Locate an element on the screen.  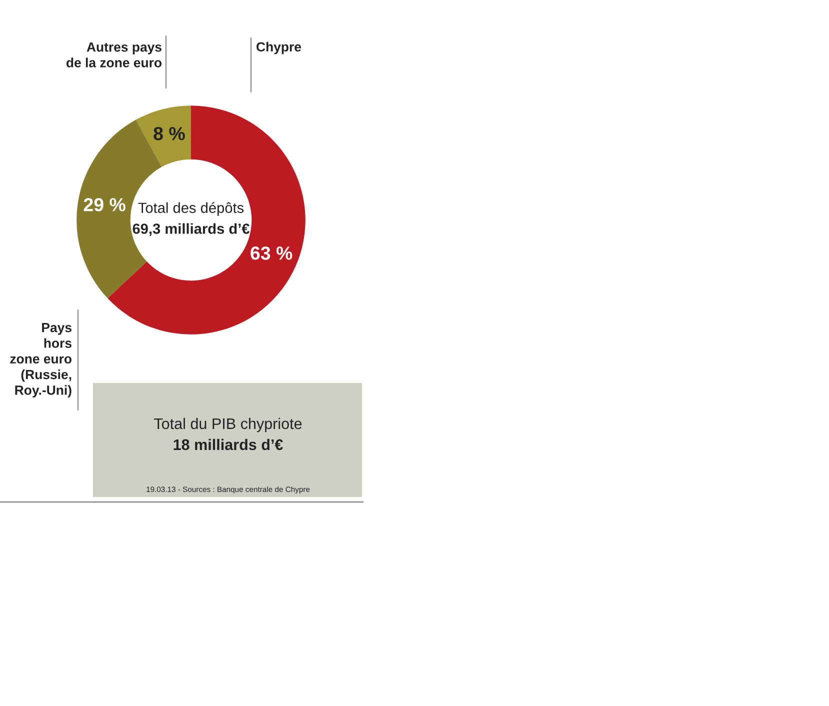
text: 69,3 milliards d’€ is located at coordinates (191, 229).